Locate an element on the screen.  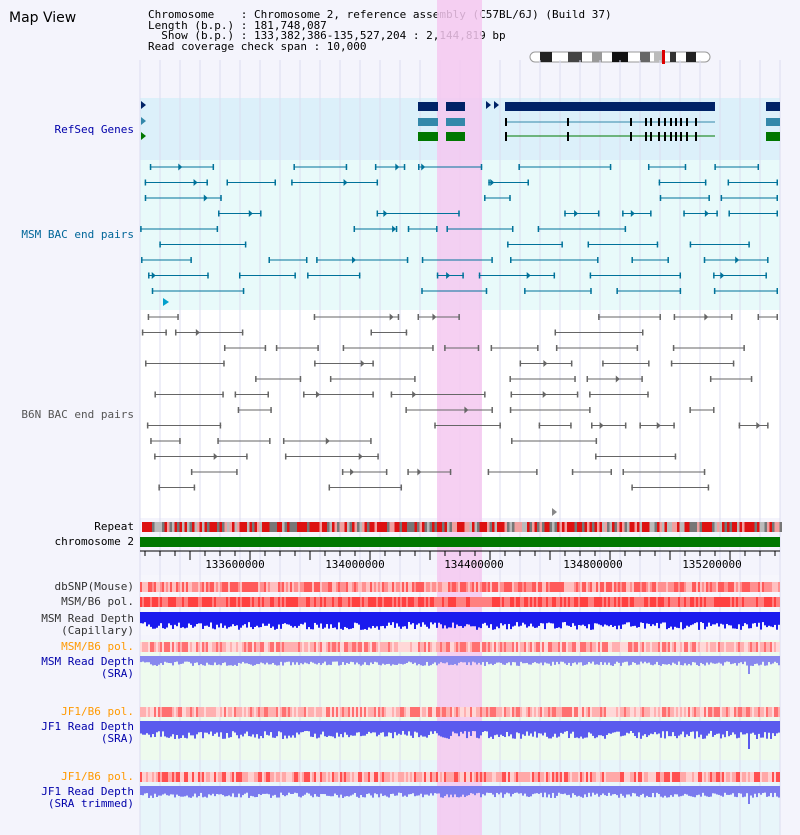
refseq-genes-label: RefSeq Genes is located at coordinates (94, 129).